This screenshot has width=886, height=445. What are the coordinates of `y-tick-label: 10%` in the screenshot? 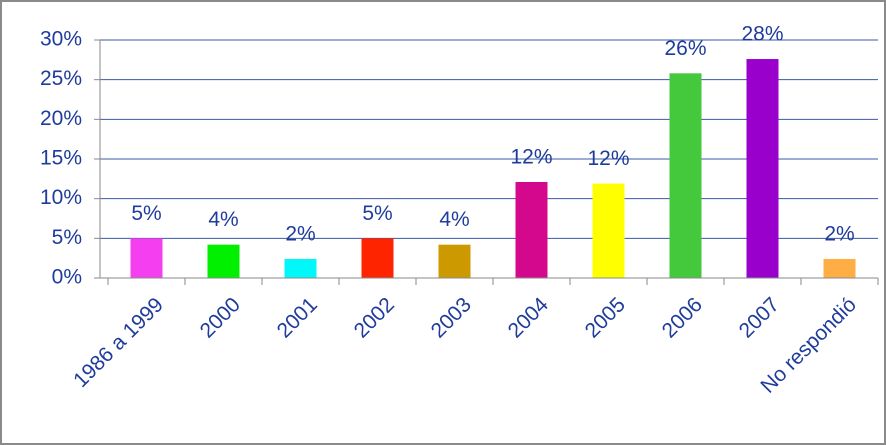 It's located at (61, 197).